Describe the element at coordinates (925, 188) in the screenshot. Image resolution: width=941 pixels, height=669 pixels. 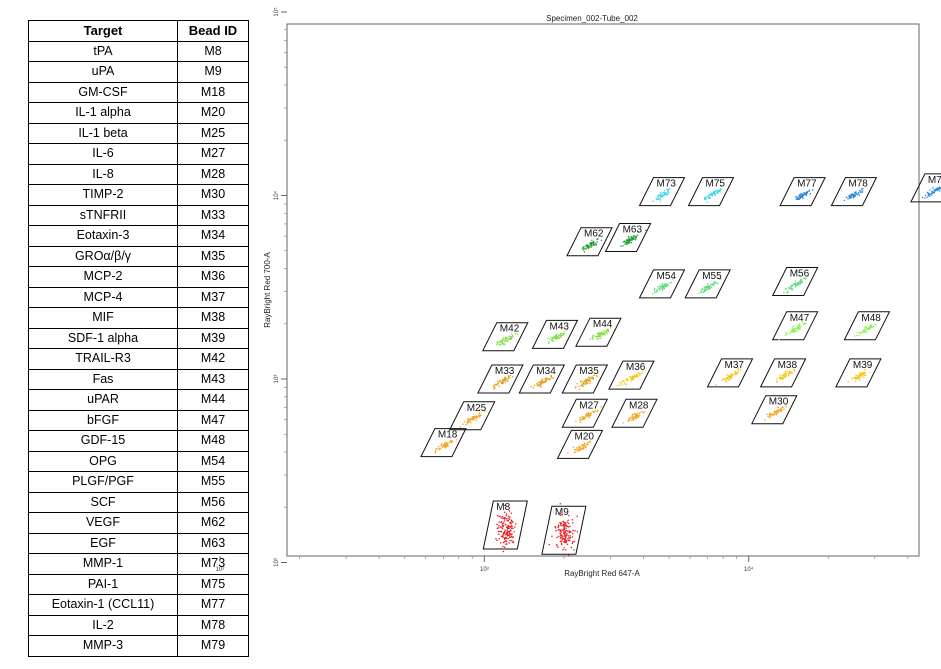
I see `gate-m79: M79` at that location.